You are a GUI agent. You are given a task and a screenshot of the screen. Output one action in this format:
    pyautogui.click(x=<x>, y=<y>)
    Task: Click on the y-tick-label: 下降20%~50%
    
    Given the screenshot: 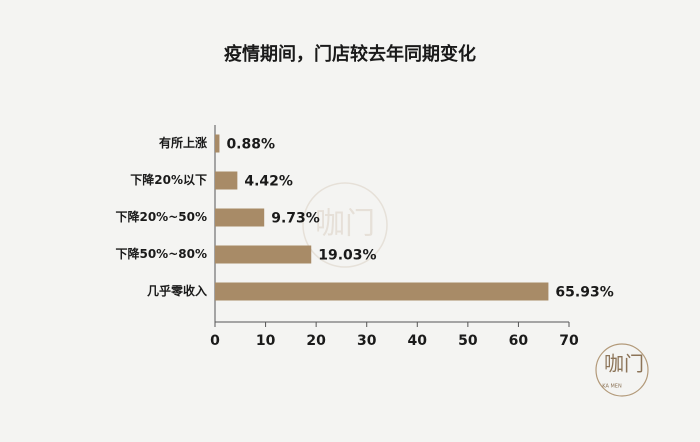 What is the action you would take?
    pyautogui.click(x=161, y=216)
    